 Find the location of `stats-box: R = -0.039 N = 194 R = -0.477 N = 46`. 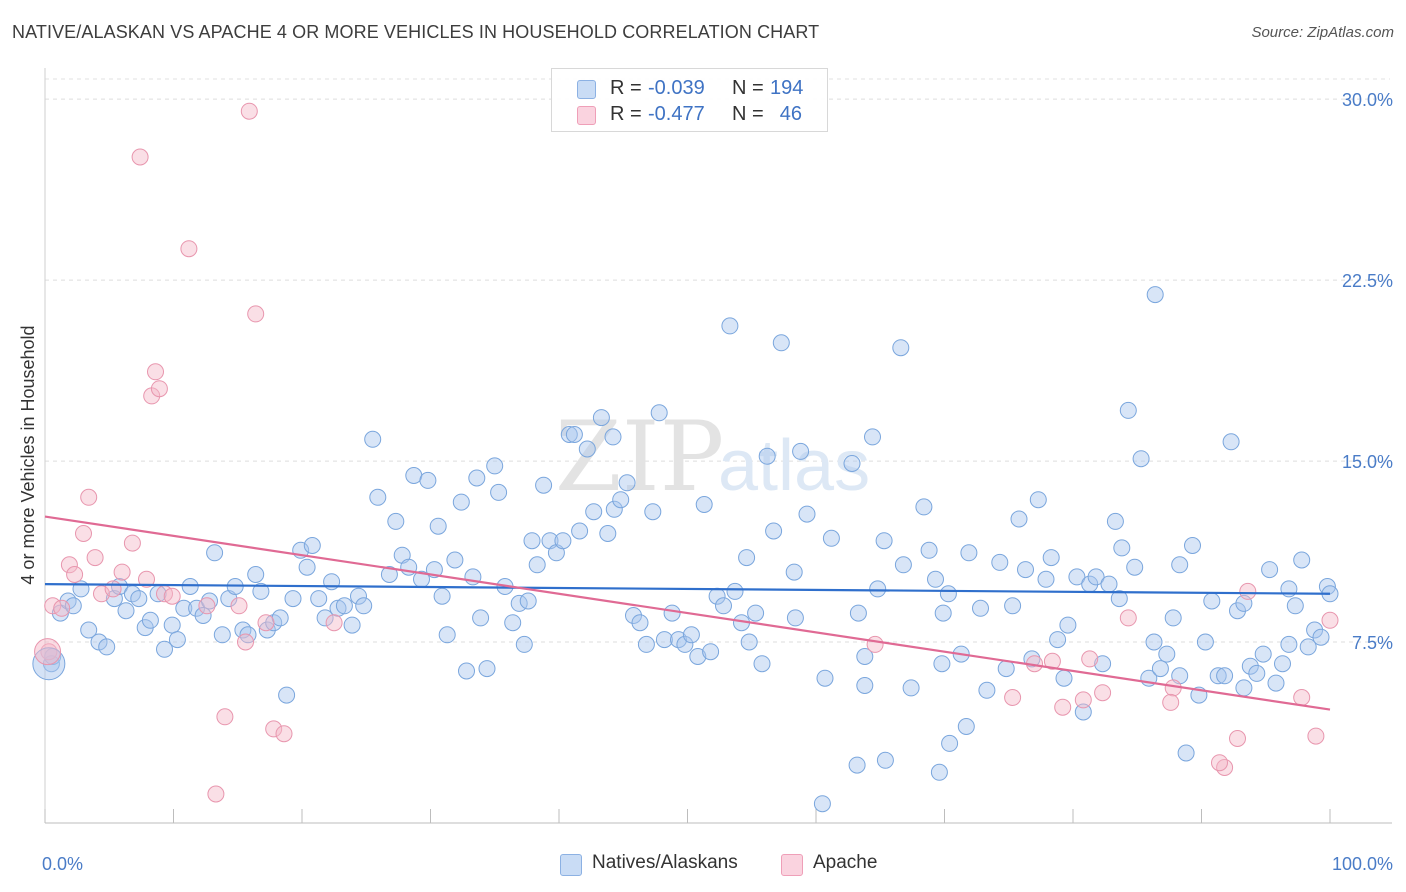

stats-box: R = -0.039 N = 194 R = -0.477 N = 46 is located at coordinates (689, 100).